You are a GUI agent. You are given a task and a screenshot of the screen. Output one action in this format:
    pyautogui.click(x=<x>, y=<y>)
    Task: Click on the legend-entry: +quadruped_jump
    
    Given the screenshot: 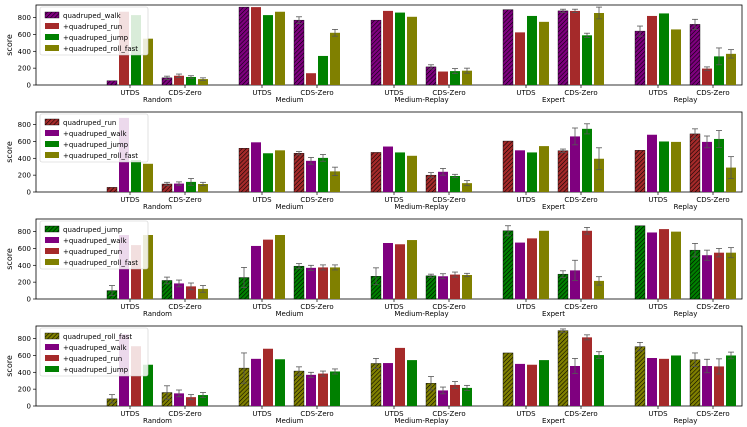 What is the action you would take?
    pyautogui.click(x=96, y=145)
    